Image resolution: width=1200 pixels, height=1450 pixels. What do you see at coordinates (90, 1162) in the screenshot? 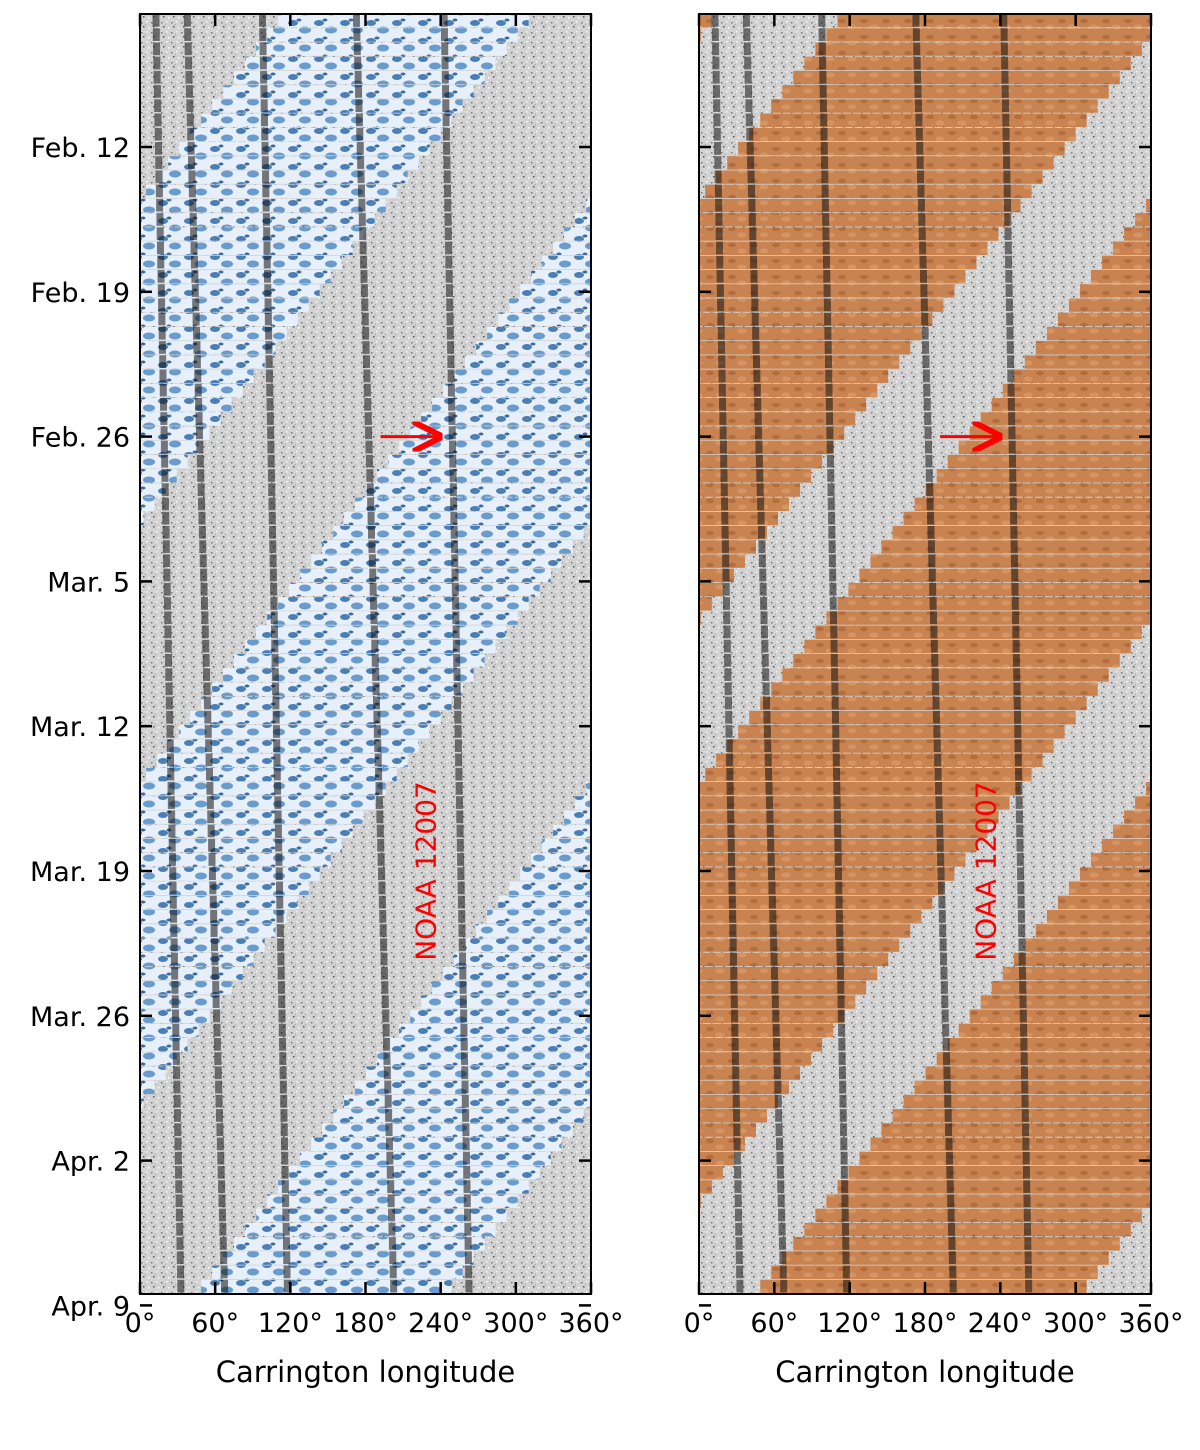
I see `y-tick-label: Apr. 2` at bounding box center [90, 1162].